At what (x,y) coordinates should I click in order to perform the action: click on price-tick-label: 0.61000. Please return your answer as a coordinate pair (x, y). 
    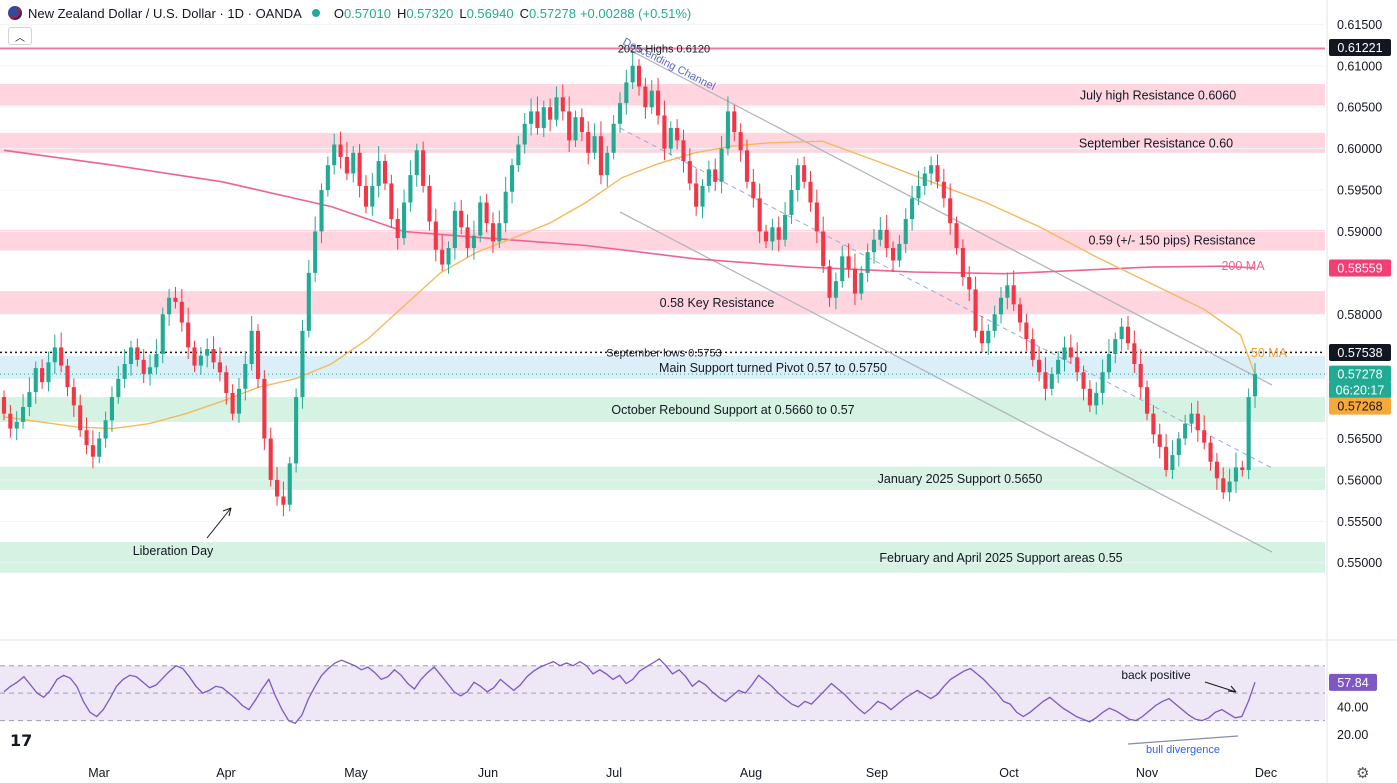
    Looking at the image, I should click on (1359, 66).